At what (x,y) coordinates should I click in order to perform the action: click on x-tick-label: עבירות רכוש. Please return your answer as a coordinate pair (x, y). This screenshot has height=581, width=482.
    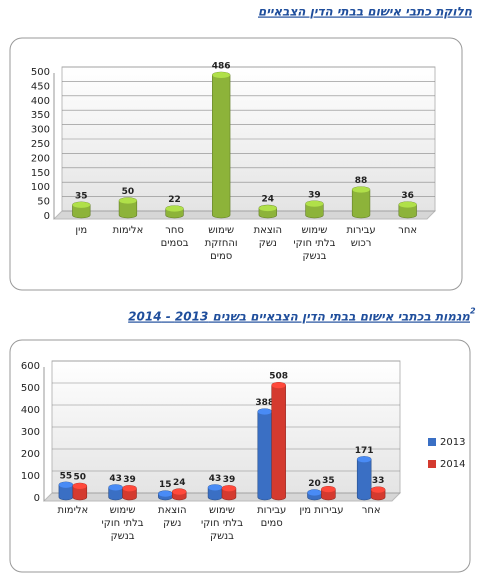
    Looking at the image, I should click on (361, 237).